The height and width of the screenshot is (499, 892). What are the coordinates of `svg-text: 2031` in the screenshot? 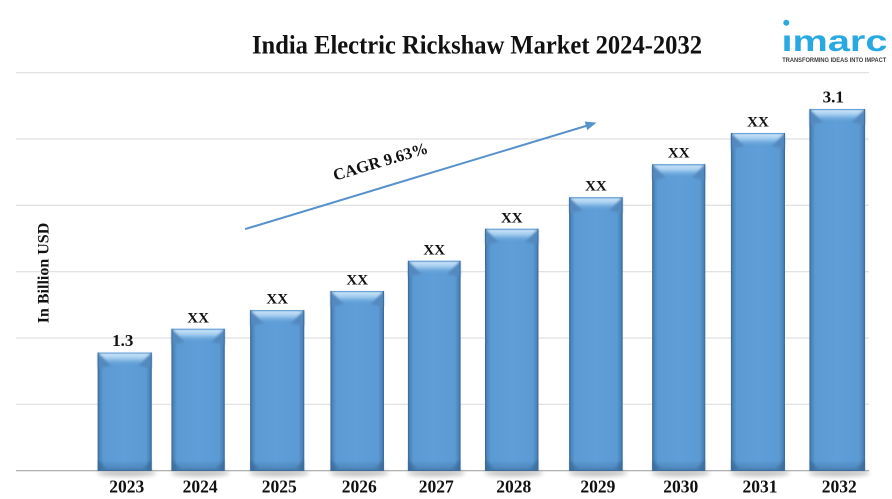 It's located at (760, 487).